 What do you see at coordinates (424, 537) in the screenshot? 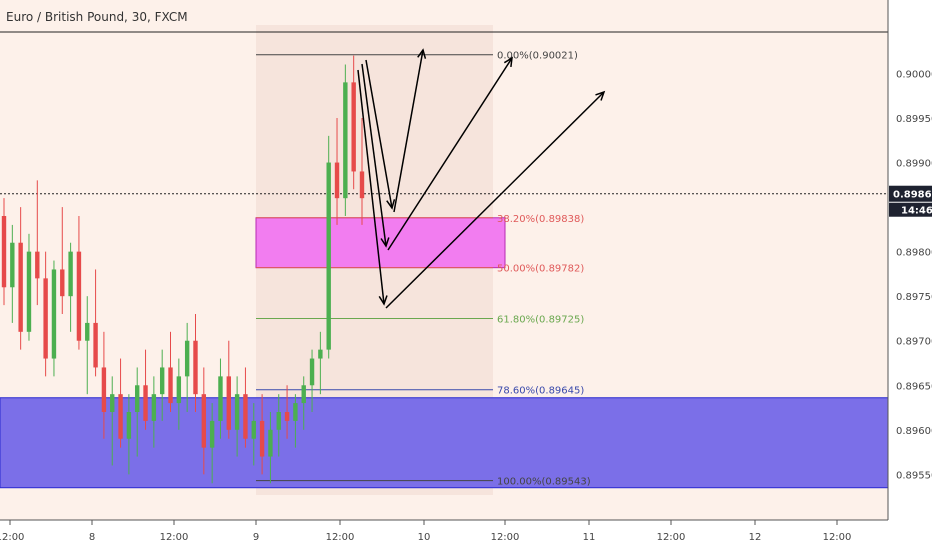
I see `time-tick-label: 10` at bounding box center [424, 537].